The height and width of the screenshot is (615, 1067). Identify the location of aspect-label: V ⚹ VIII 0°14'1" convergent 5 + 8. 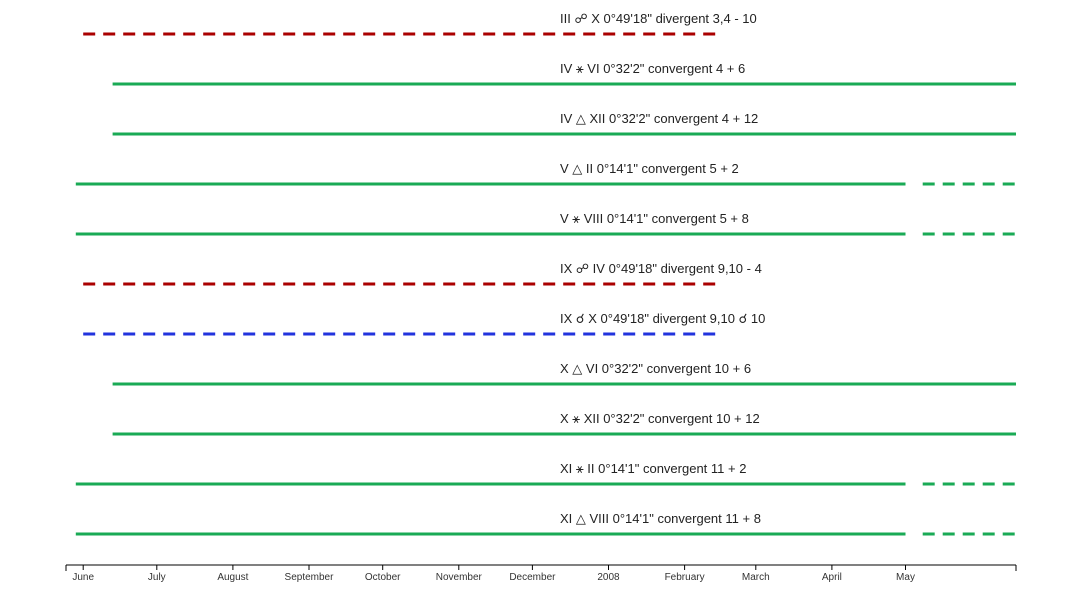
(654, 218).